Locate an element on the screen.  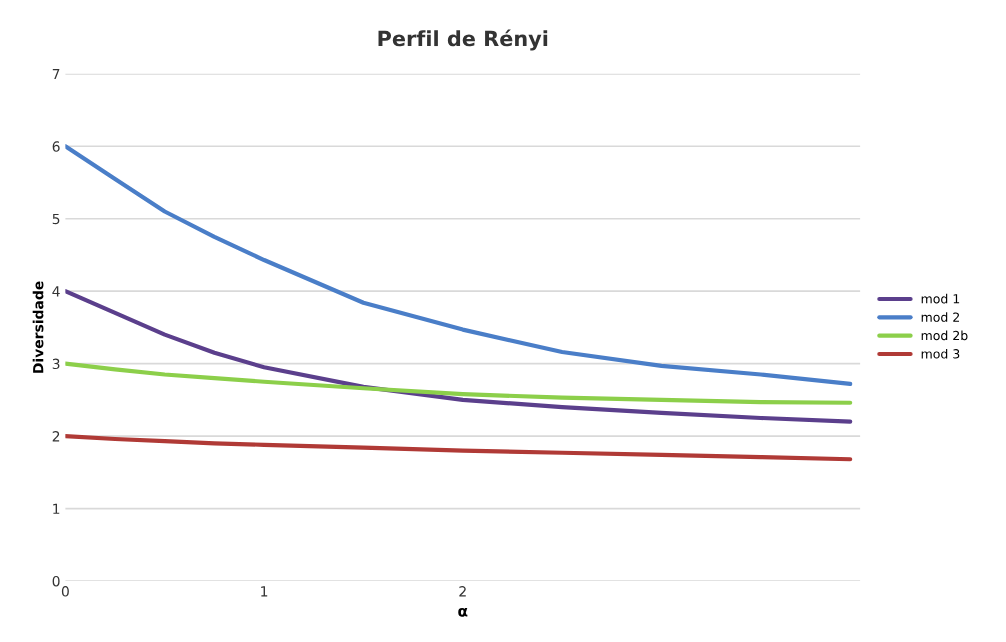
y-tick-label: 4 is located at coordinates (56, 291).